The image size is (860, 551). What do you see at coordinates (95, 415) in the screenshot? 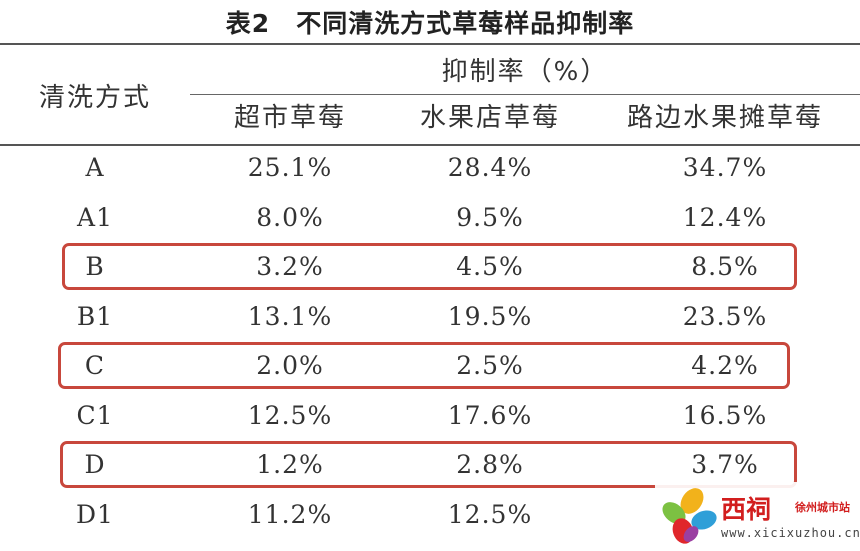
I see `row-method-cell: C1` at bounding box center [95, 415].